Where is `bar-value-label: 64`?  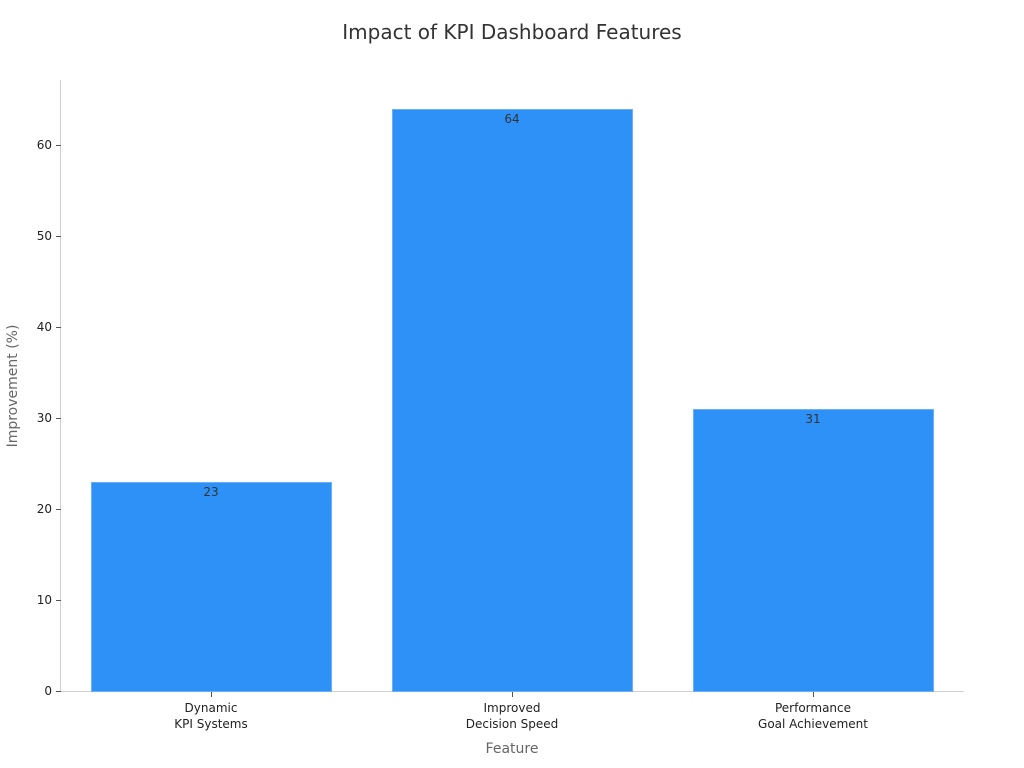
bar-value-label: 64 is located at coordinates (512, 118).